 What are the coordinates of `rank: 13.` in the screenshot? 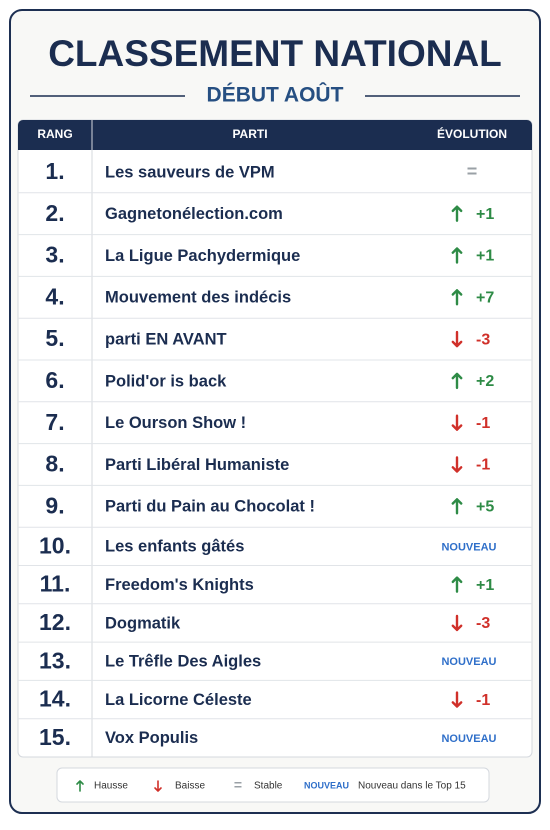 It's located at (55, 660).